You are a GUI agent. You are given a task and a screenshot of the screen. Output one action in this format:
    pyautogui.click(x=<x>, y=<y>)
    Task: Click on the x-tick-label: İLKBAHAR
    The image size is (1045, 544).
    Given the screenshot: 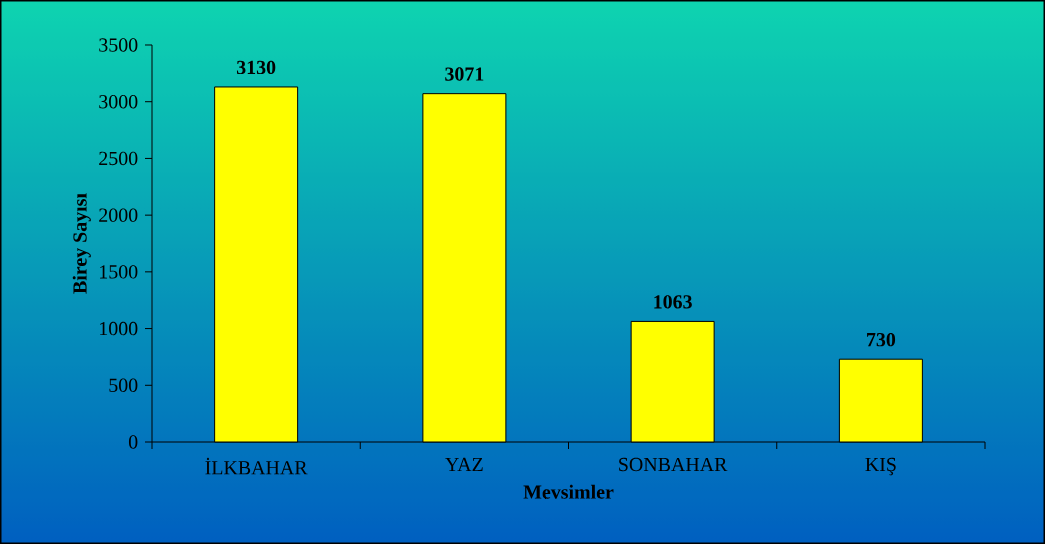 What is the action you would take?
    pyautogui.click(x=256, y=466)
    